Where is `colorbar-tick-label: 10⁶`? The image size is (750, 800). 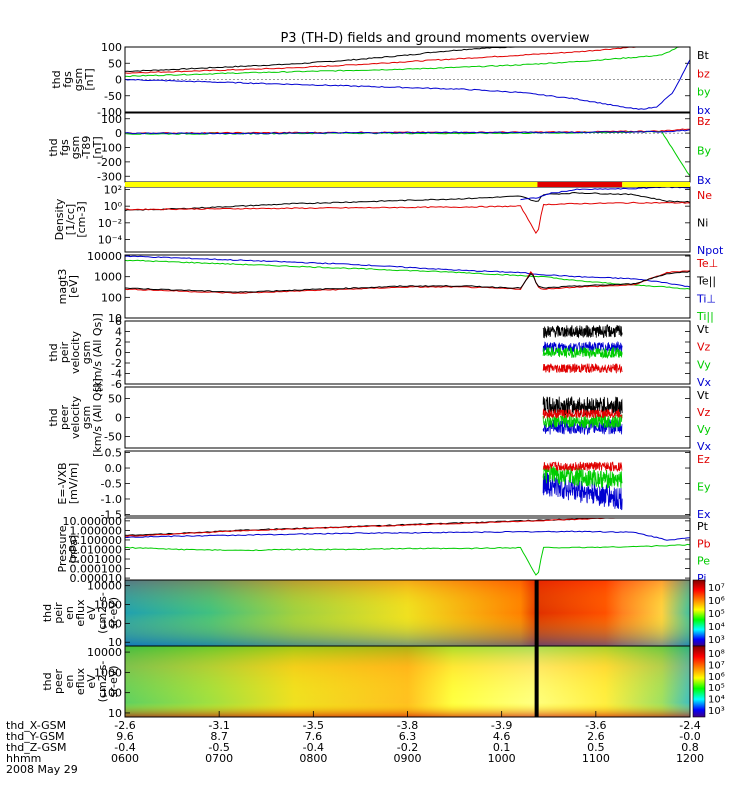 colorbar-tick-label: 10⁶ is located at coordinates (716, 677).